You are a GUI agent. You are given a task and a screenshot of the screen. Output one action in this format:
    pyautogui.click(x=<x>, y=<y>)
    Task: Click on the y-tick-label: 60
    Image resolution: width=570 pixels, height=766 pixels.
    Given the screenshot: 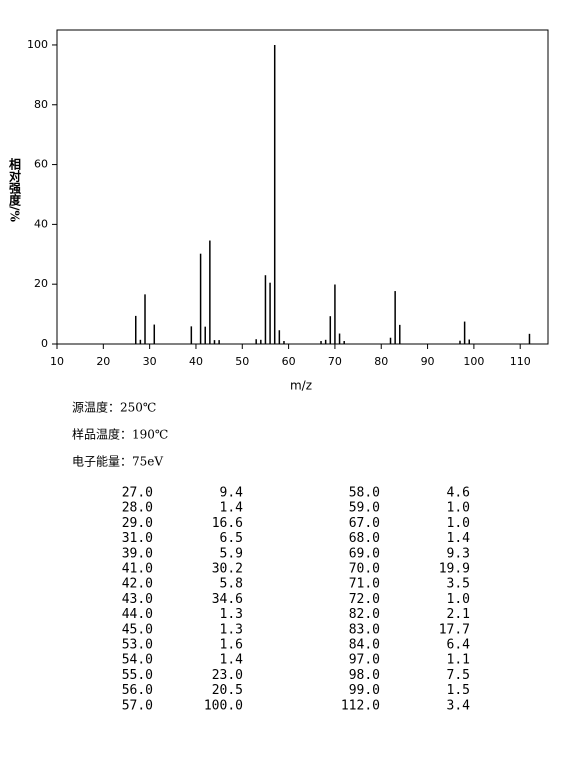 What is the action you would take?
    pyautogui.click(x=41, y=164)
    